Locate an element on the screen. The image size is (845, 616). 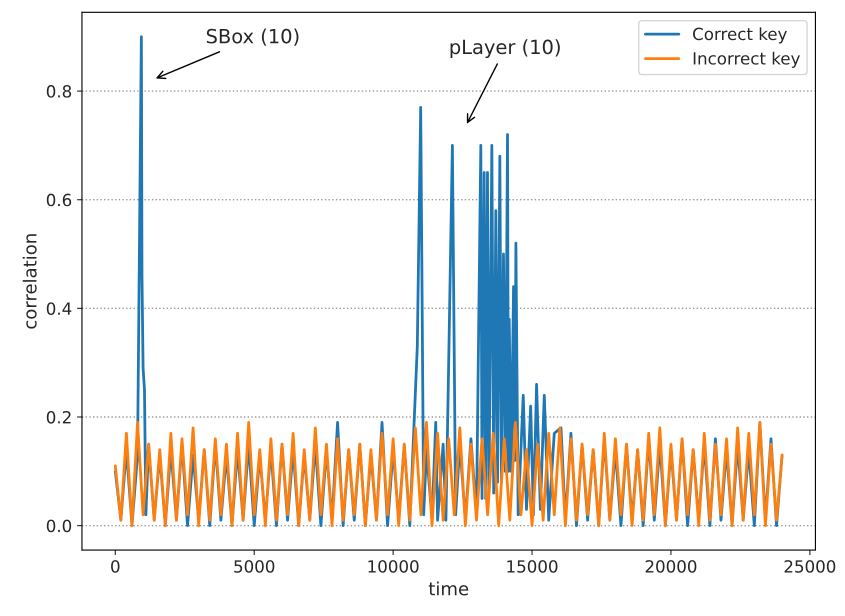
y-tick-label: 0.6 is located at coordinates (59, 200).